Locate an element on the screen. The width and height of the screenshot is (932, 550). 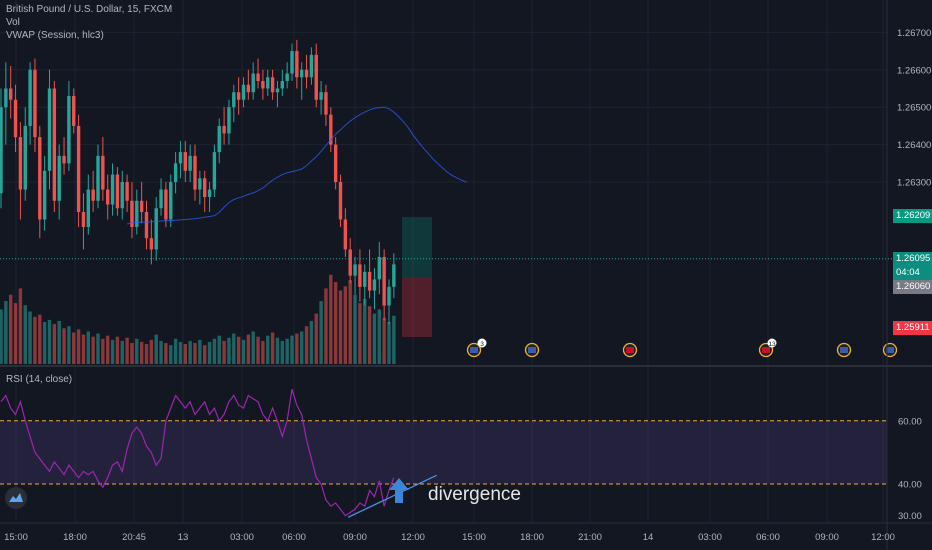
symbol-title: British Pound / U.S. Dollar, 15, FXCM is located at coordinates (89, 9).